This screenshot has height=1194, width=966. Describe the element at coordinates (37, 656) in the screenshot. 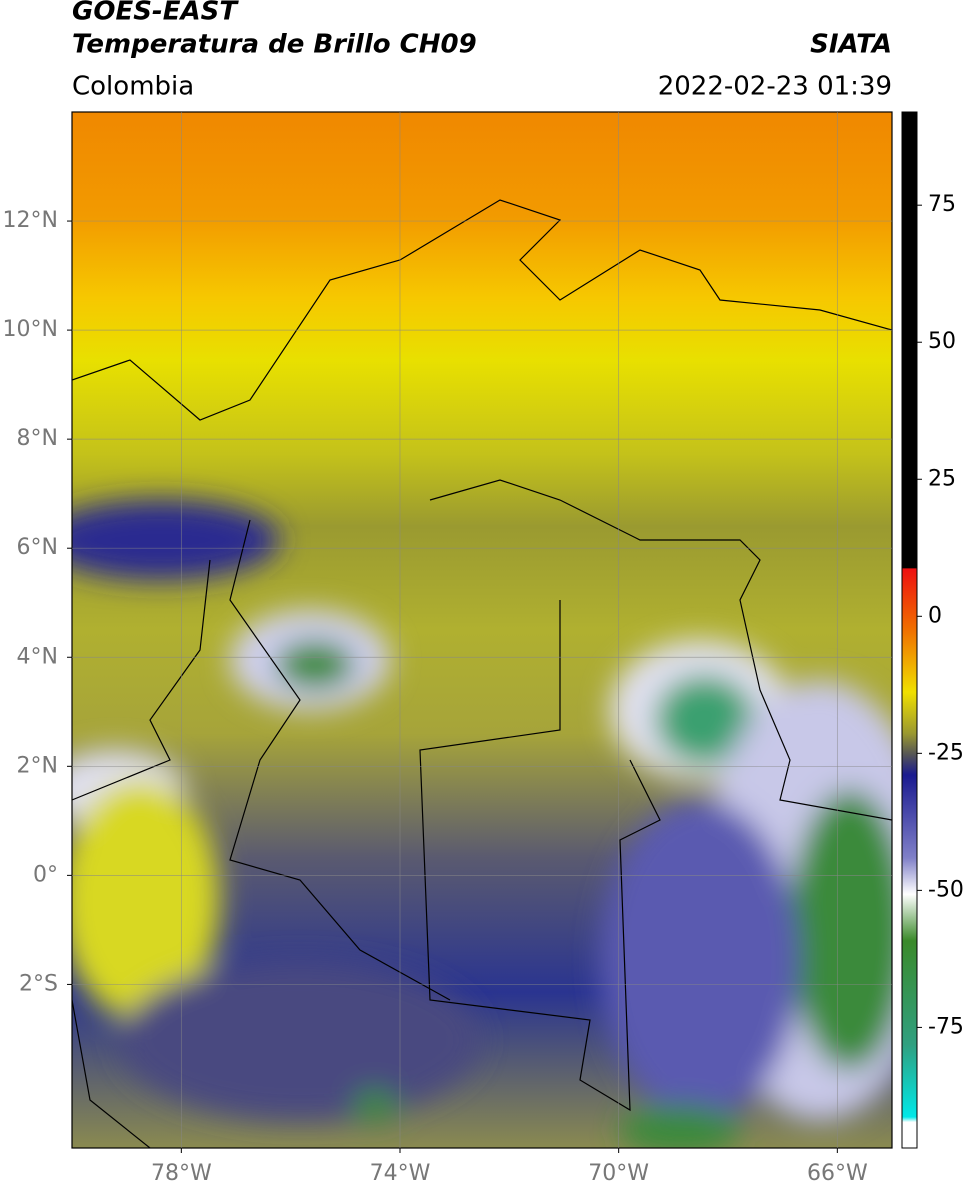

I see `y-tick-label: 4°N` at that location.